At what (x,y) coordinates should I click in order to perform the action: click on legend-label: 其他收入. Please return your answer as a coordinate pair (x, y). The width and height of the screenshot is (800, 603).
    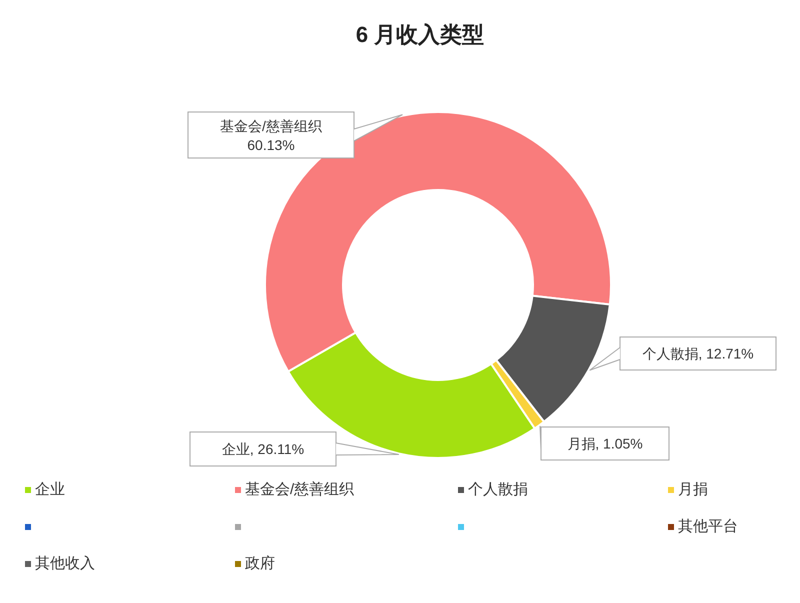
    Looking at the image, I should click on (65, 563).